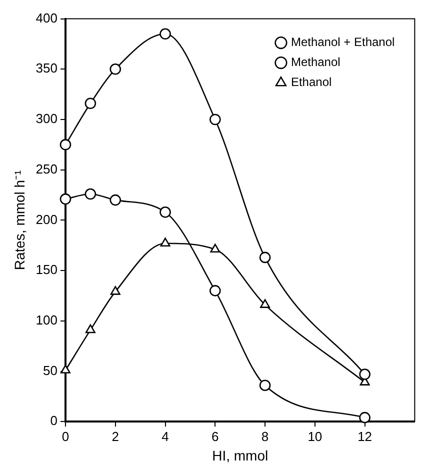 This screenshot has width=429, height=473. Describe the element at coordinates (315, 62) in the screenshot. I see `legend-label: Methanol` at that location.